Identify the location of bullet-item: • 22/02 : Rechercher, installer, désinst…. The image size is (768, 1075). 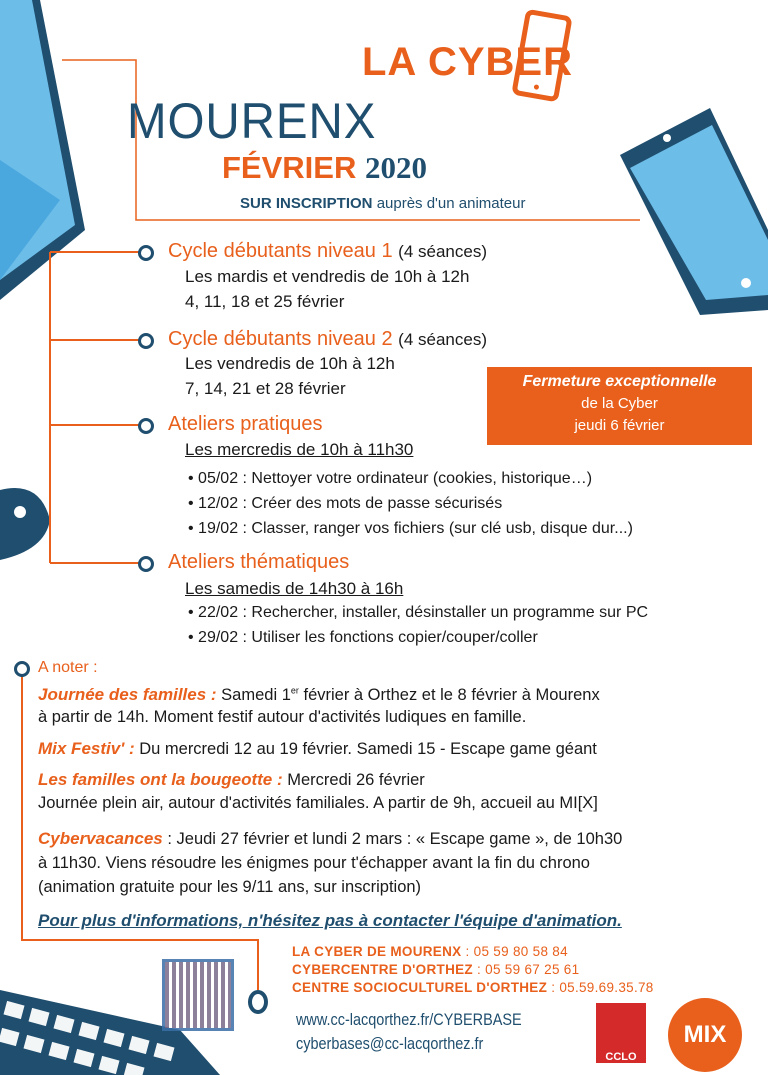
(418, 612).